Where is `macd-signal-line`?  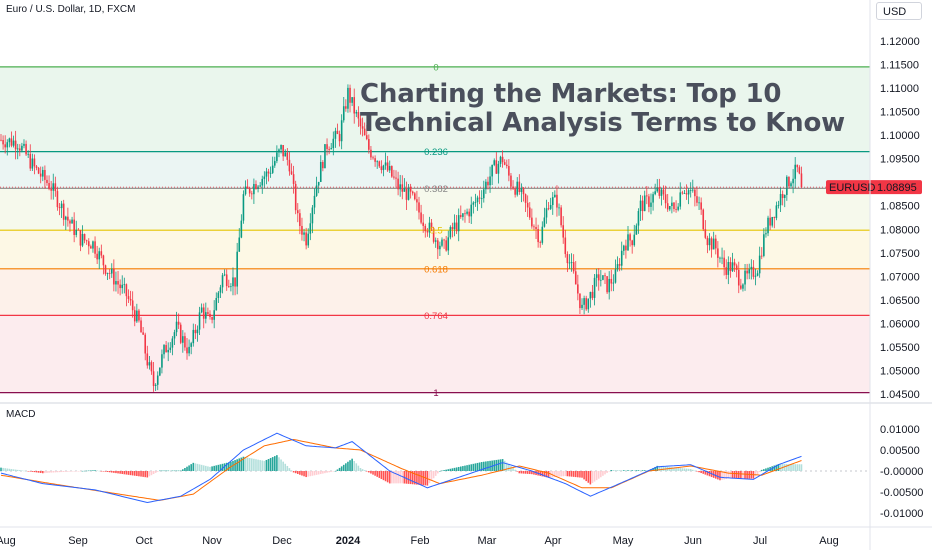
macd-signal-line is located at coordinates (401, 469).